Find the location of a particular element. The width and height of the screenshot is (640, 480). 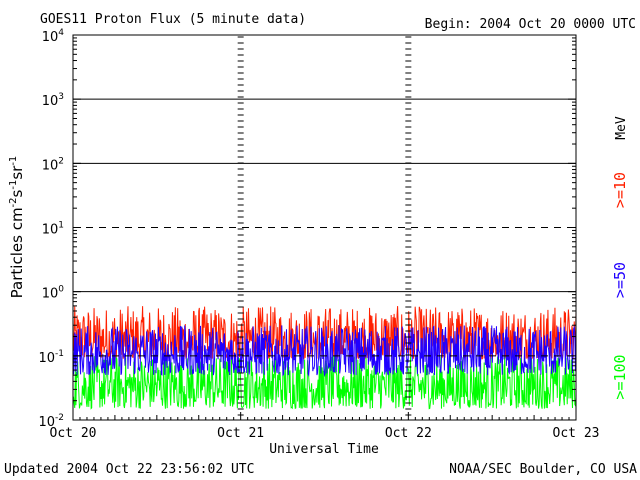

begin-label: Begin: 2004 Oct 20 0000 UTC is located at coordinates (530, 24).